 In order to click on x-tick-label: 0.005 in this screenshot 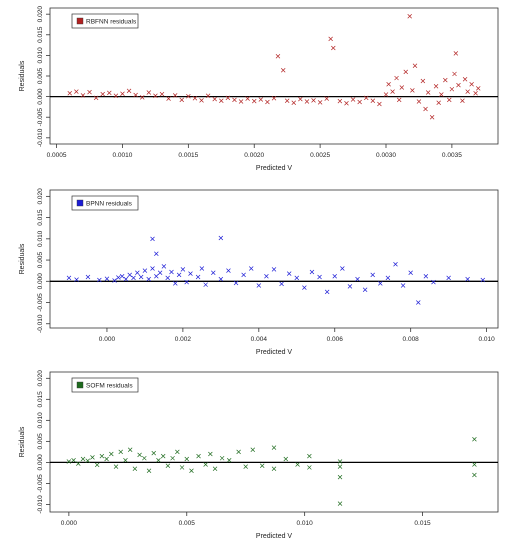, I will do `click(187, 523)`.